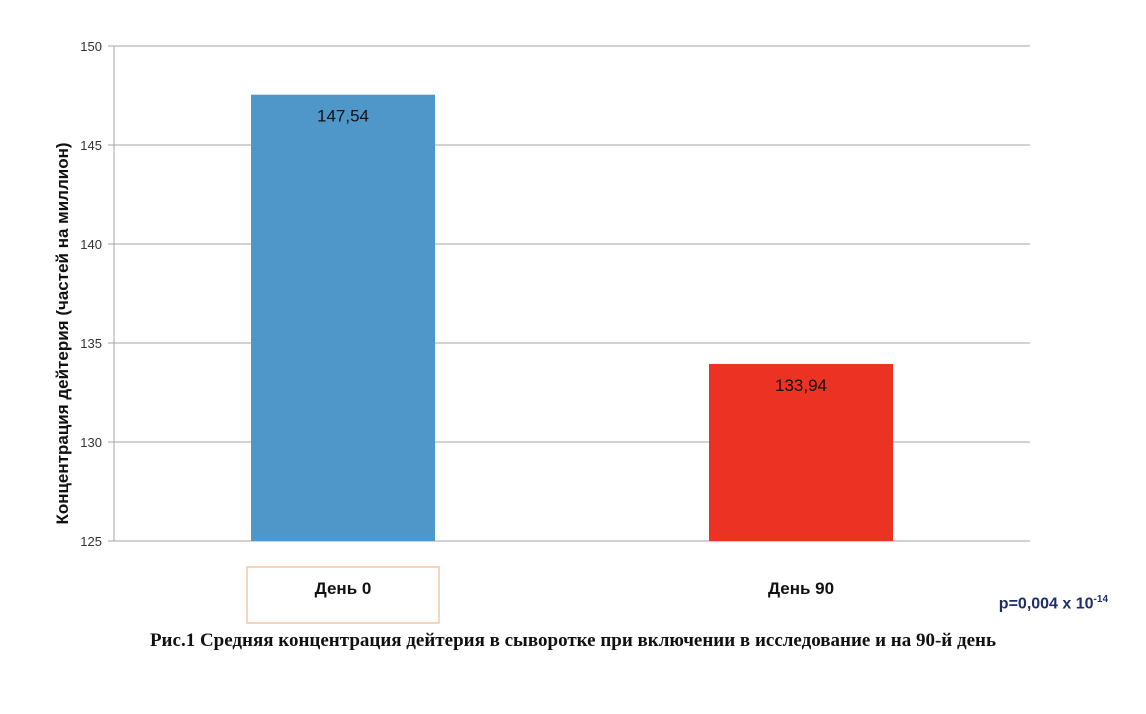 This screenshot has height=714, width=1146. Describe the element at coordinates (343, 116) in the screenshot. I see `data-label: 147,54` at that location.